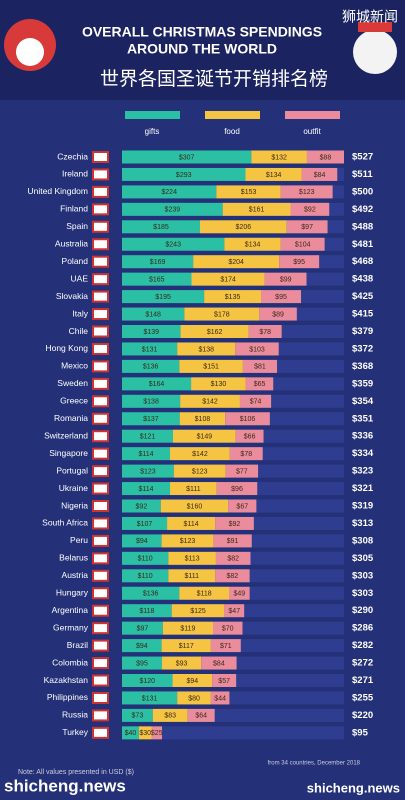  What do you see at coordinates (187, 628) in the screenshot?
I see `value-label: $119` at bounding box center [187, 628].